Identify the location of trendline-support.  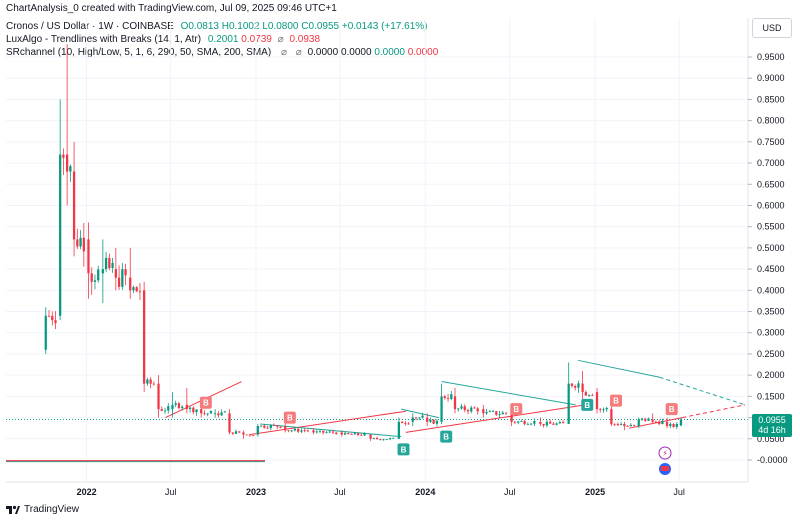
(714, 411).